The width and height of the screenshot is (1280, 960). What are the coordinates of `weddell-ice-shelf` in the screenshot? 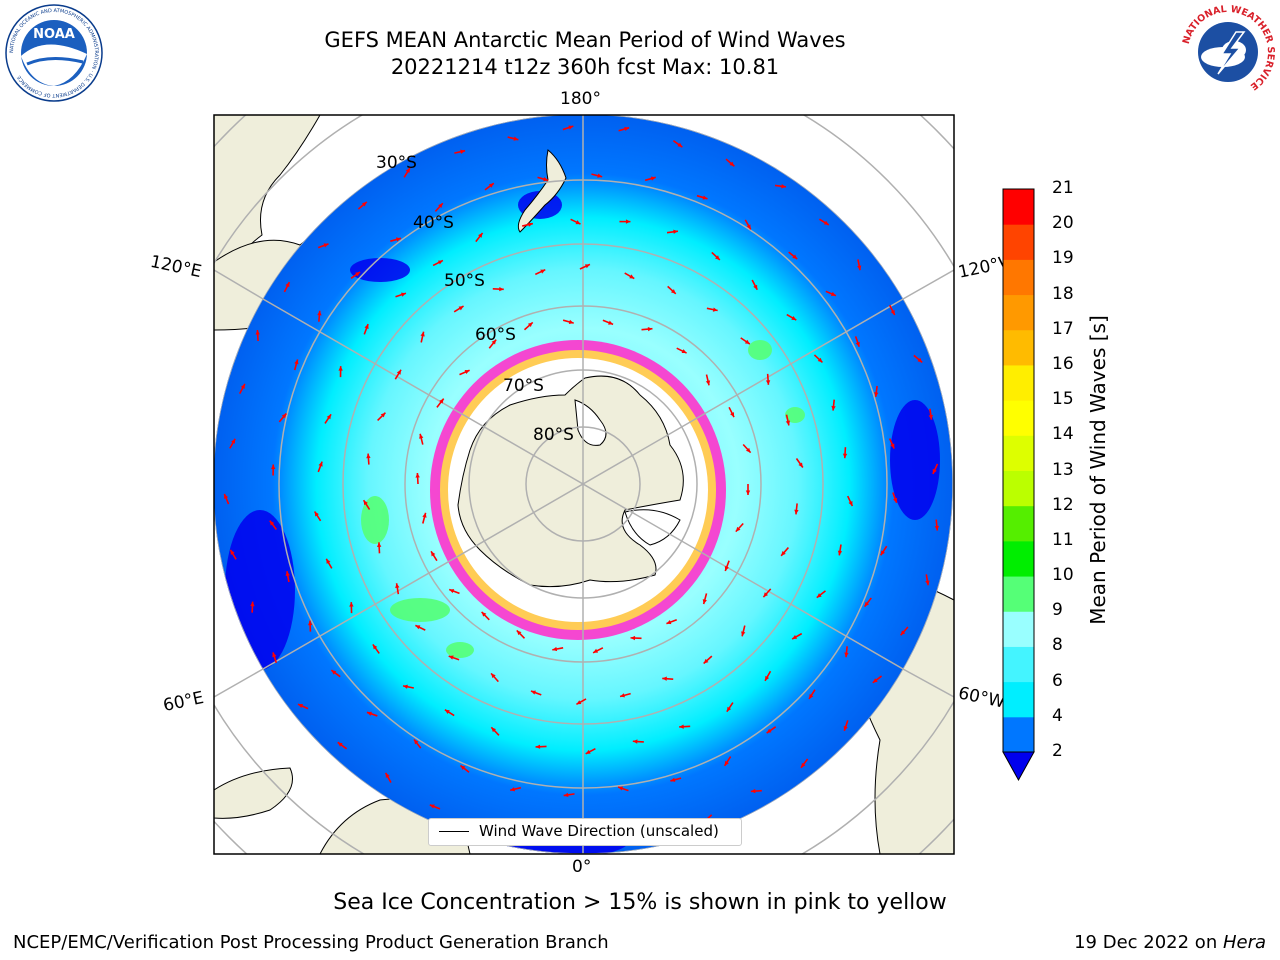 It's located at (652, 527).